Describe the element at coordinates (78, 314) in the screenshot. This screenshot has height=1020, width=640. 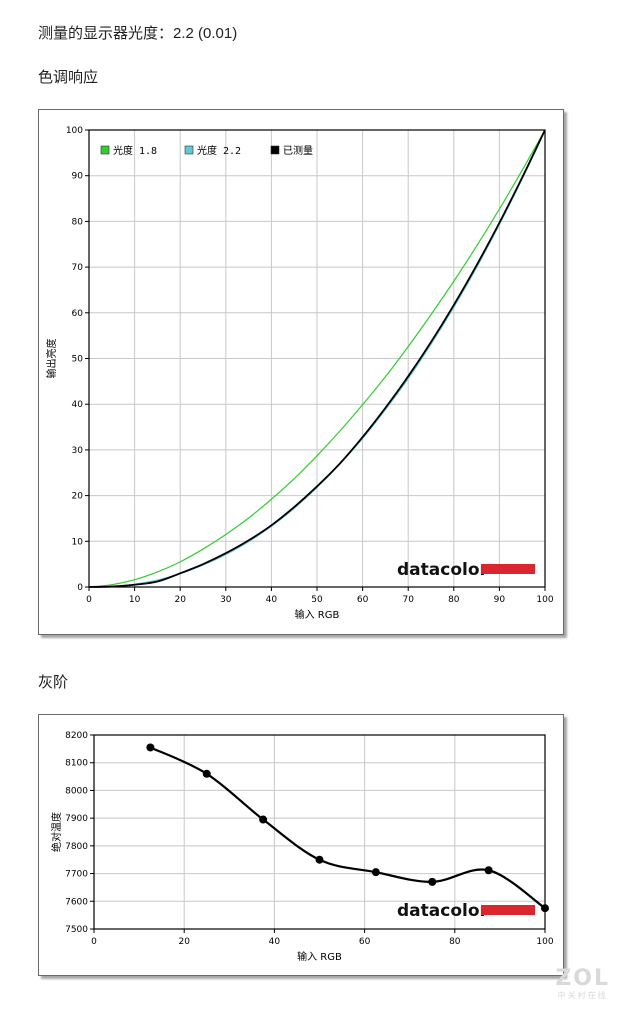
I see `y-tick-label: 60` at that location.